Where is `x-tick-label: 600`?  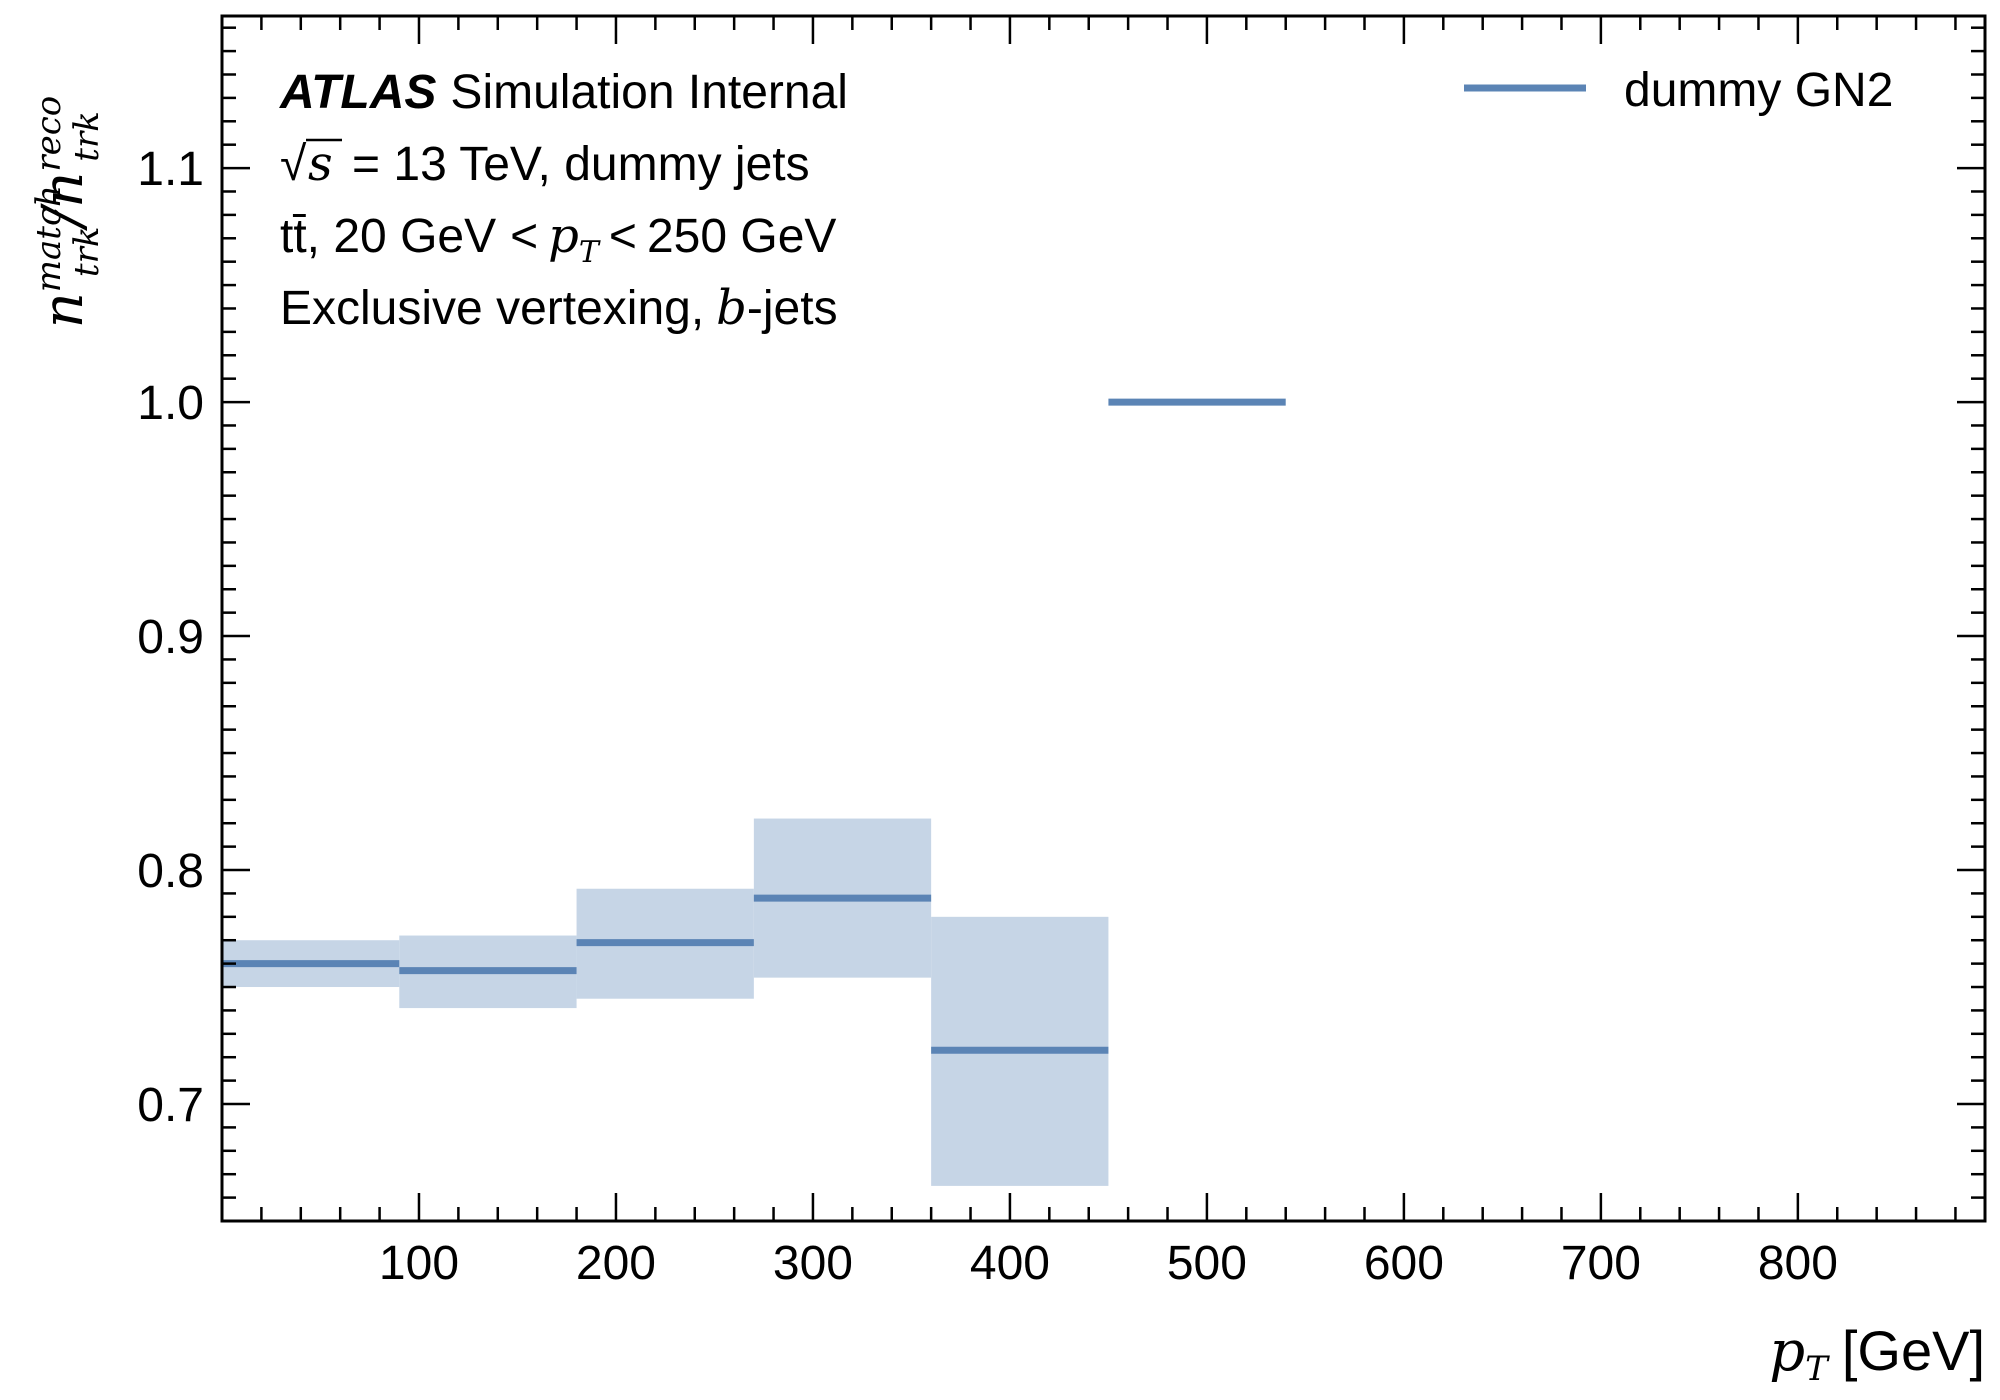
x-tick-label: 600 is located at coordinates (1404, 1263).